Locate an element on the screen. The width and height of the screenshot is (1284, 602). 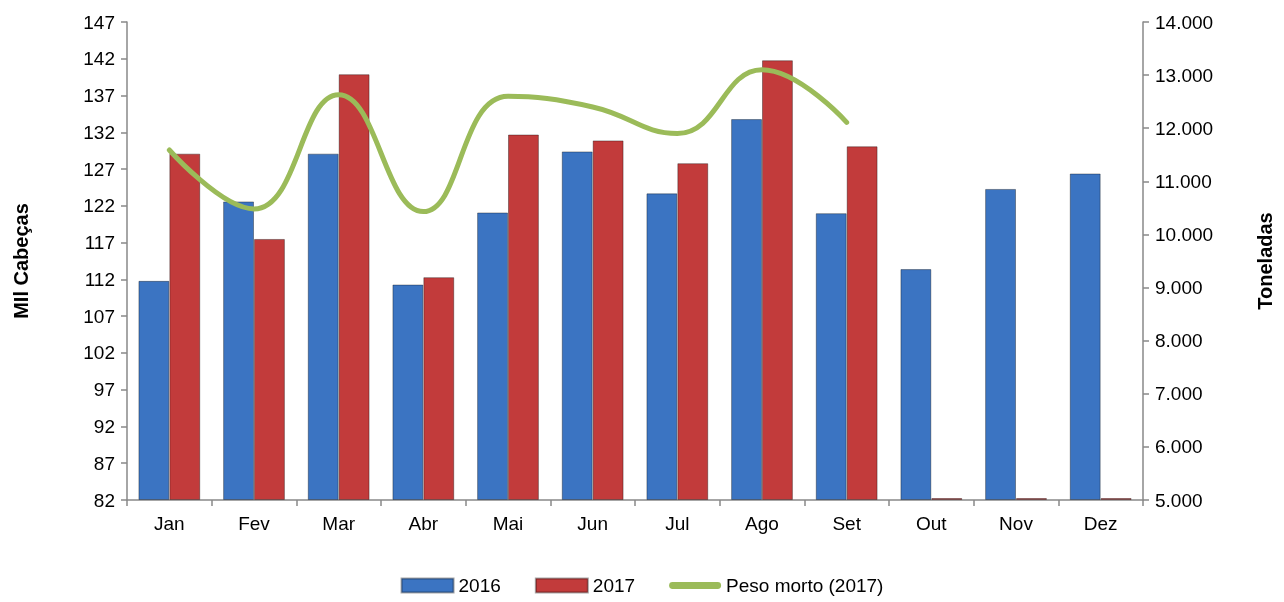
legend-label: 2016 is located at coordinates (479, 585).